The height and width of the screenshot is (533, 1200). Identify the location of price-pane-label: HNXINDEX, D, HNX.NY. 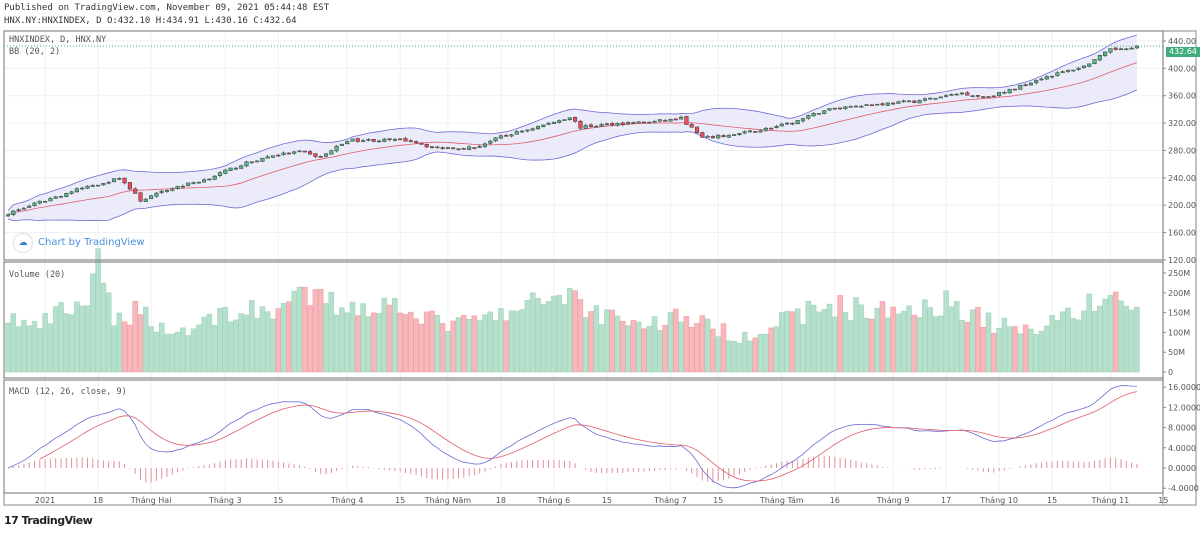
(58, 40).